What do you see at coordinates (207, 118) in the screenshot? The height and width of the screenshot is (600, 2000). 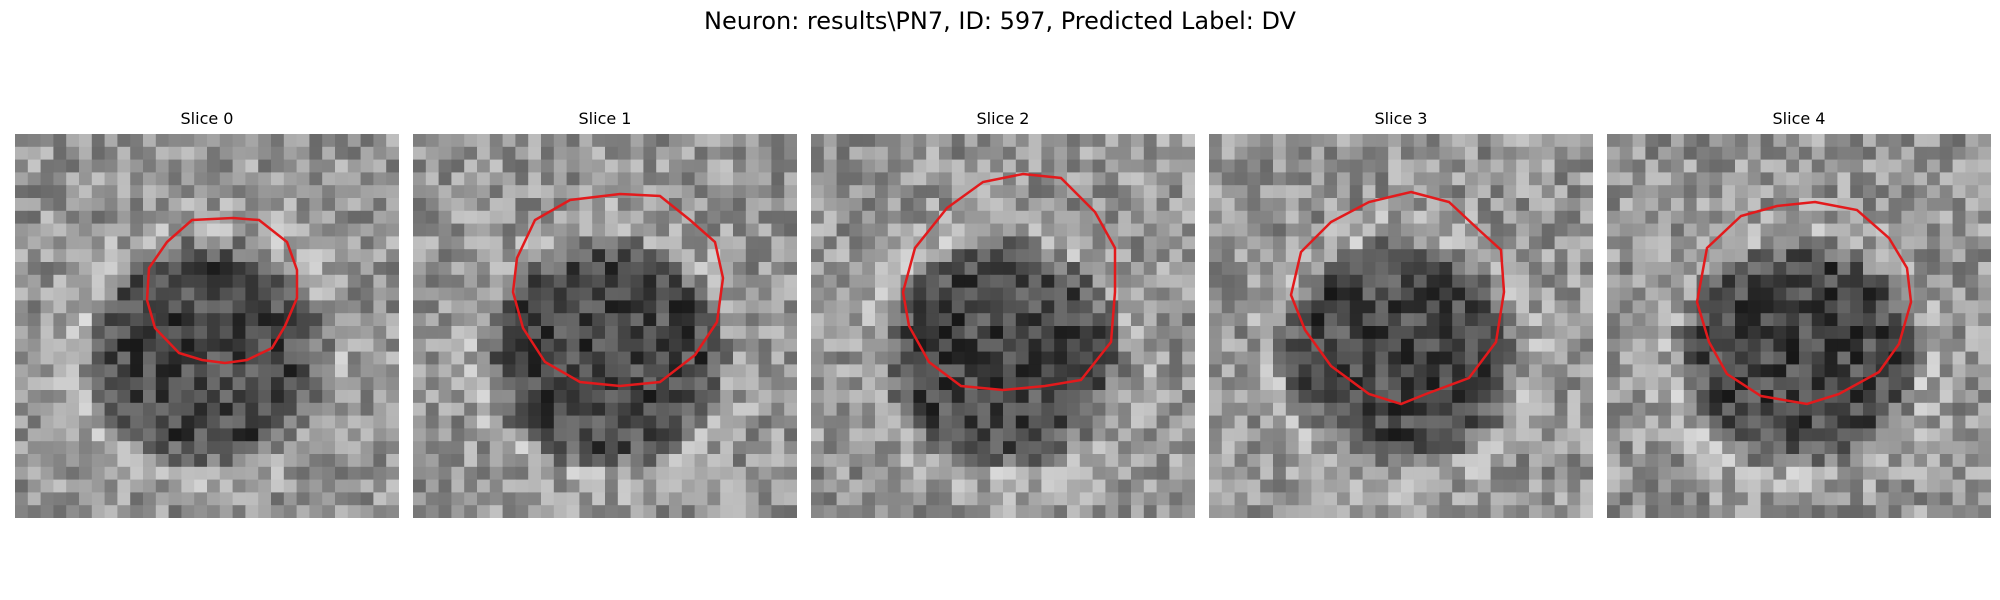 I see `slice-title: Slice 0` at bounding box center [207, 118].